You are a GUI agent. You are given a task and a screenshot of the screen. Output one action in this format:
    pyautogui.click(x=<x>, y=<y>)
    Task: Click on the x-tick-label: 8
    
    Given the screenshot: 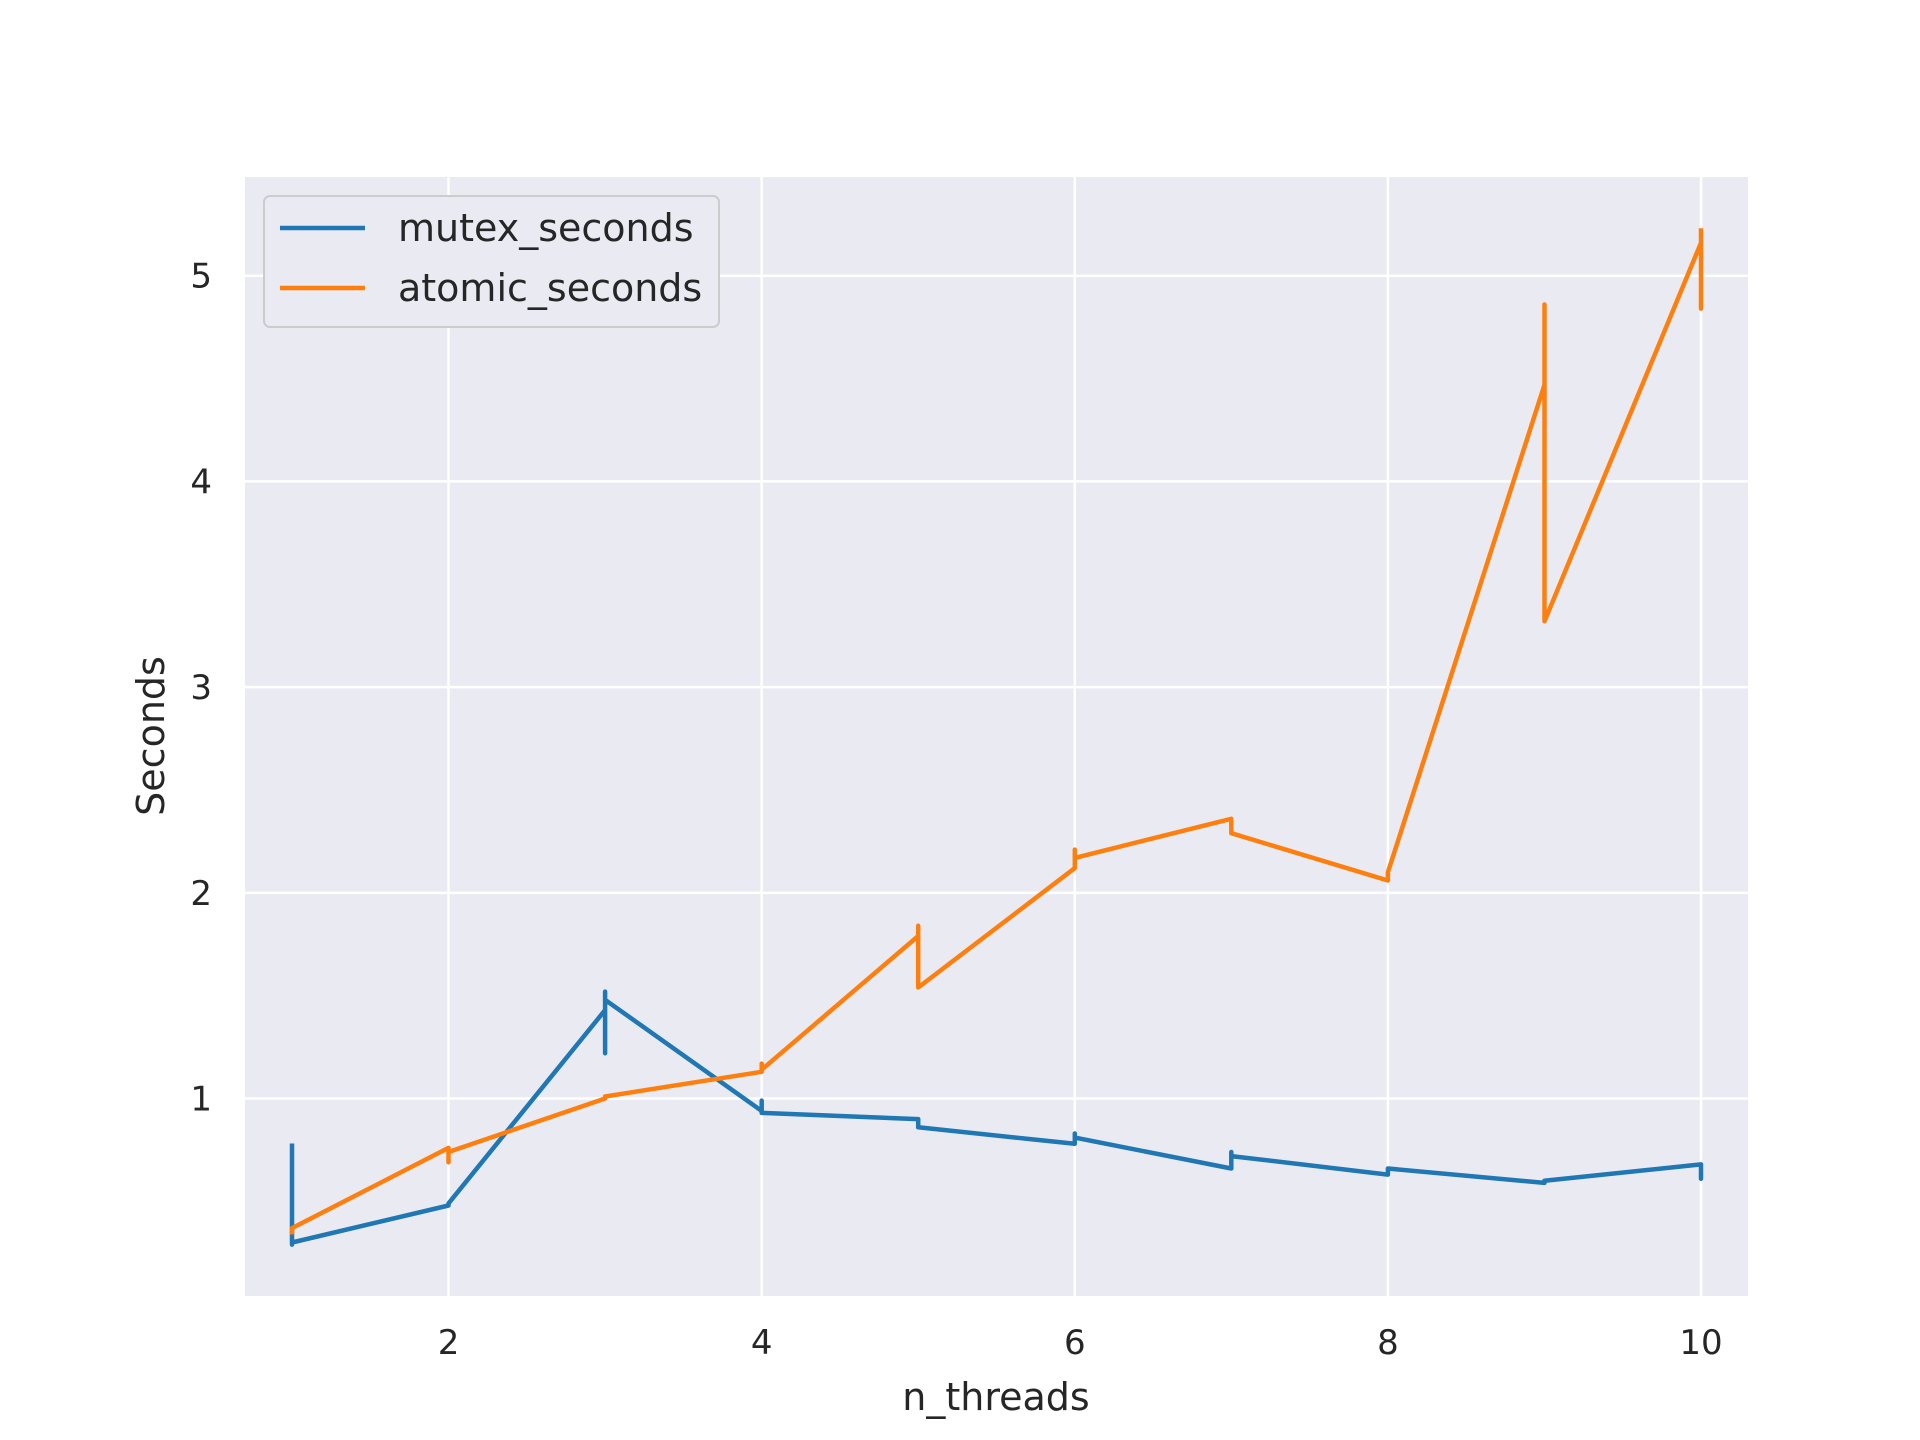 What is the action you would take?
    pyautogui.click(x=1388, y=1343)
    